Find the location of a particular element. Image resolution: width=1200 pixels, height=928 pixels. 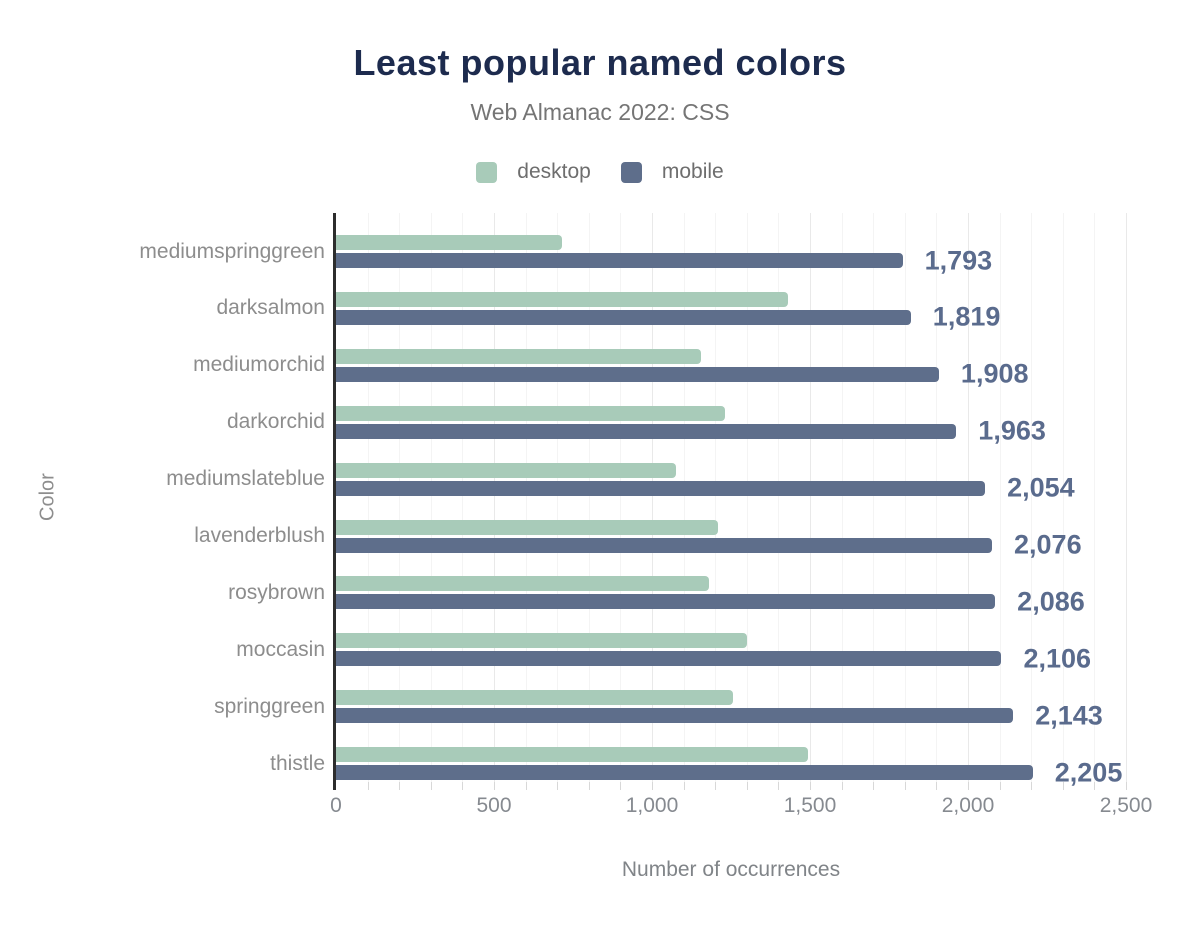

x-tick-label: 1,500 is located at coordinates (810, 805).